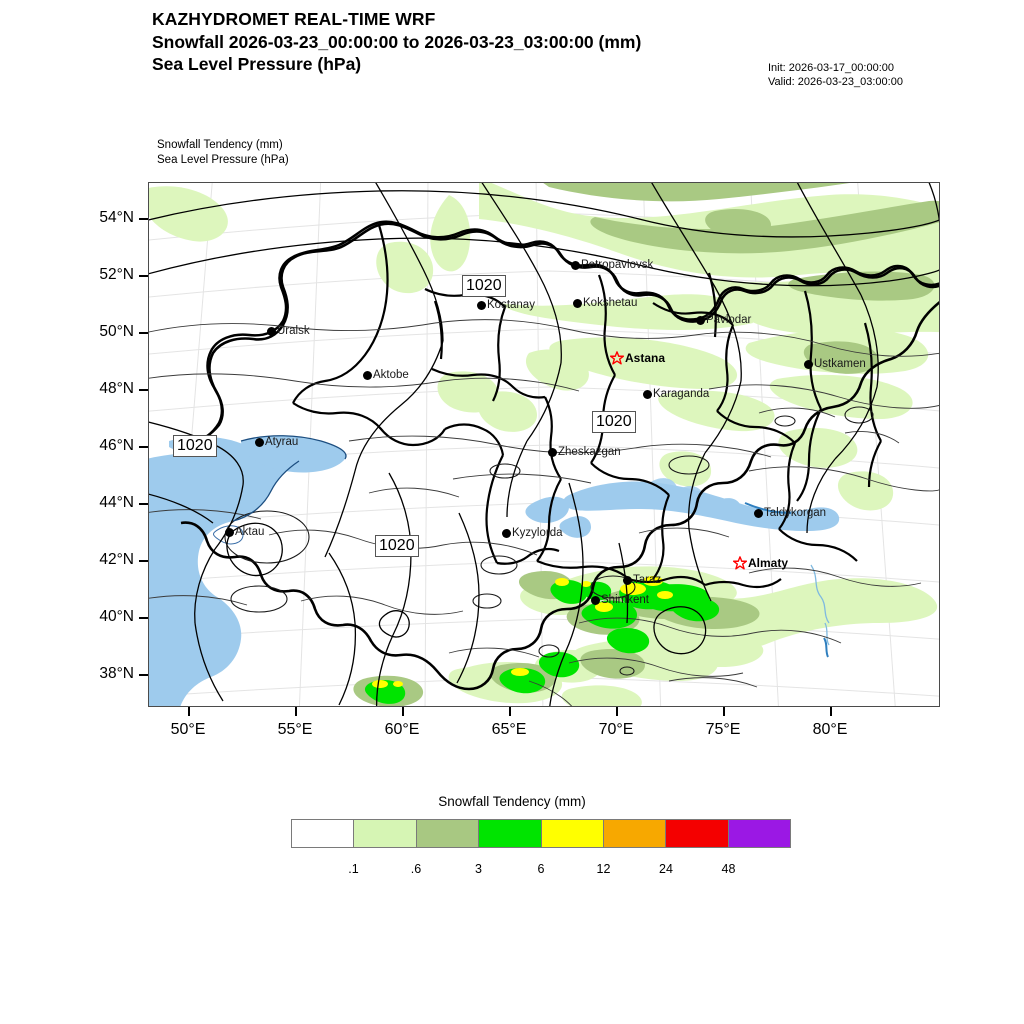 This screenshot has height=1024, width=1024. What do you see at coordinates (397, 546) in the screenshot?
I see `pressure-label-1020-south: 1020` at bounding box center [397, 546].